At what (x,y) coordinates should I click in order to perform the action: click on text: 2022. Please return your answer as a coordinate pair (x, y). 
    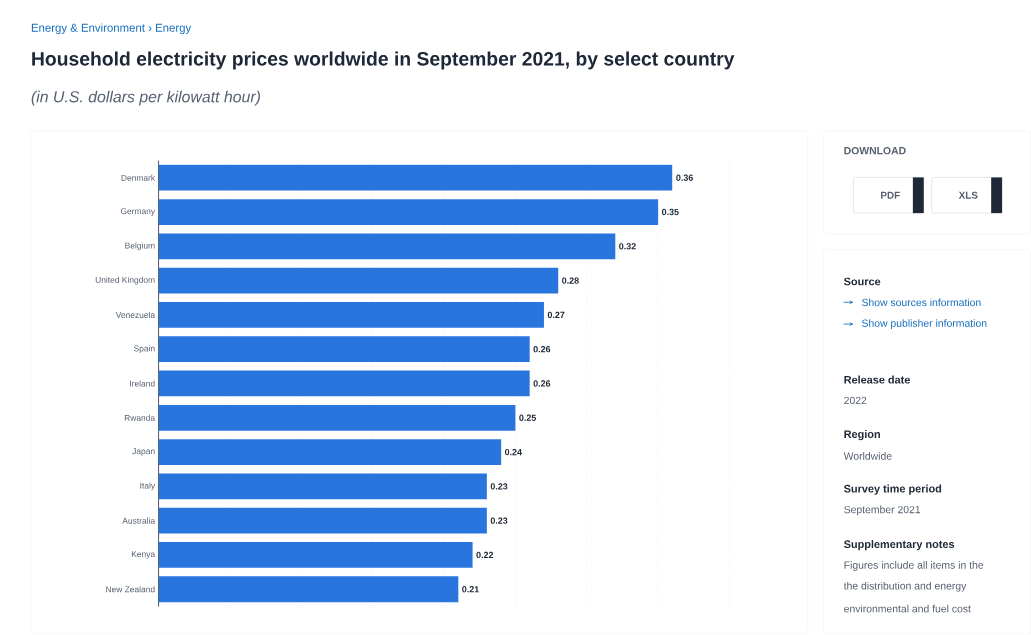
    Looking at the image, I should click on (855, 400).